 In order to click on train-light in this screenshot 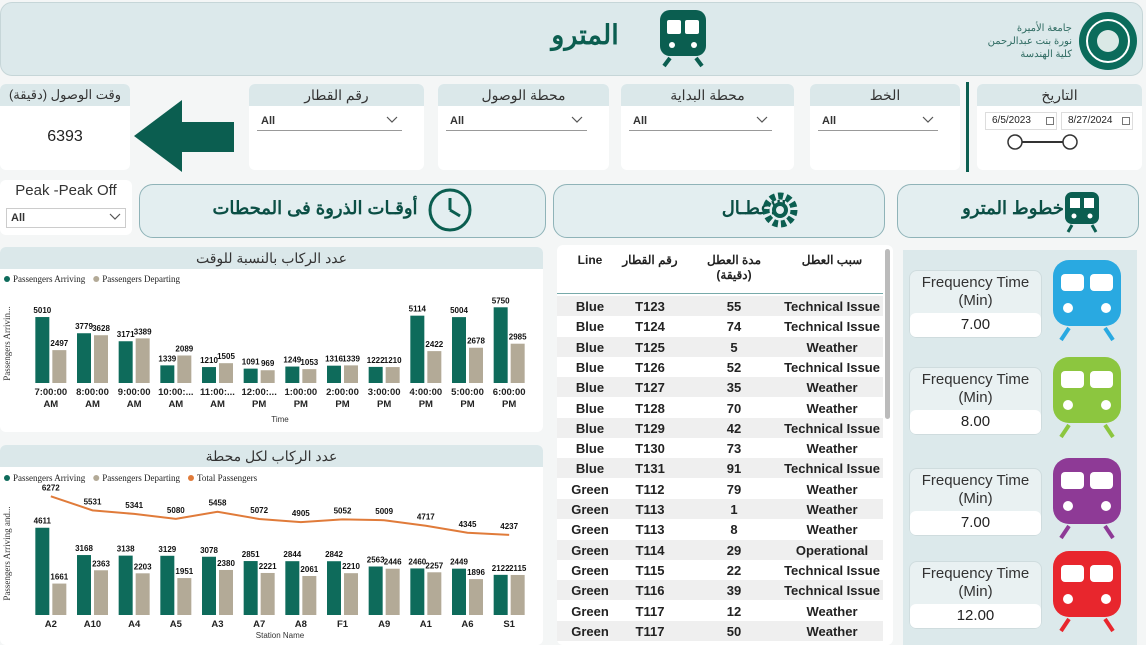, I will do `click(1106, 308)`.